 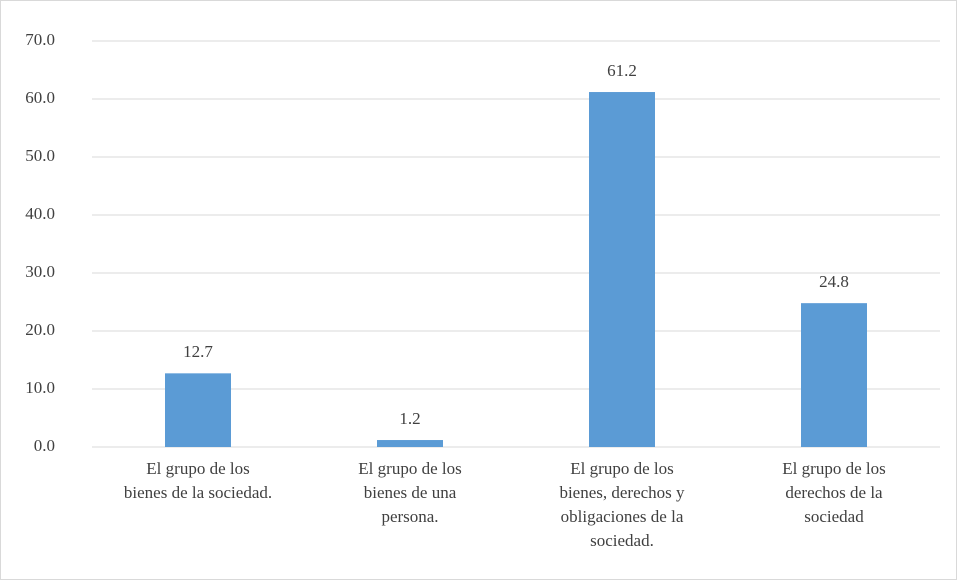 I want to click on y-tick-label: 70.0, so click(x=40, y=39).